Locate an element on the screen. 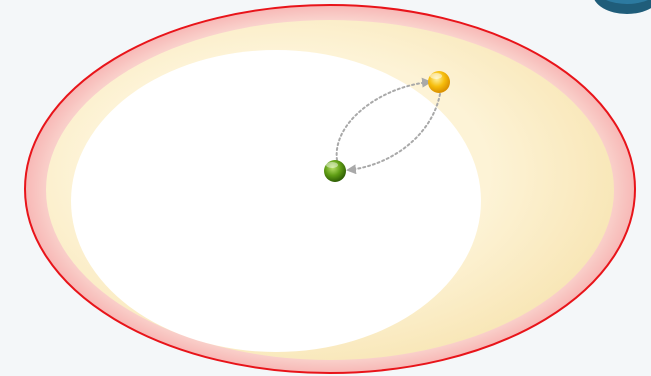  connector-yellow-to-green is located at coordinates (393, 134).